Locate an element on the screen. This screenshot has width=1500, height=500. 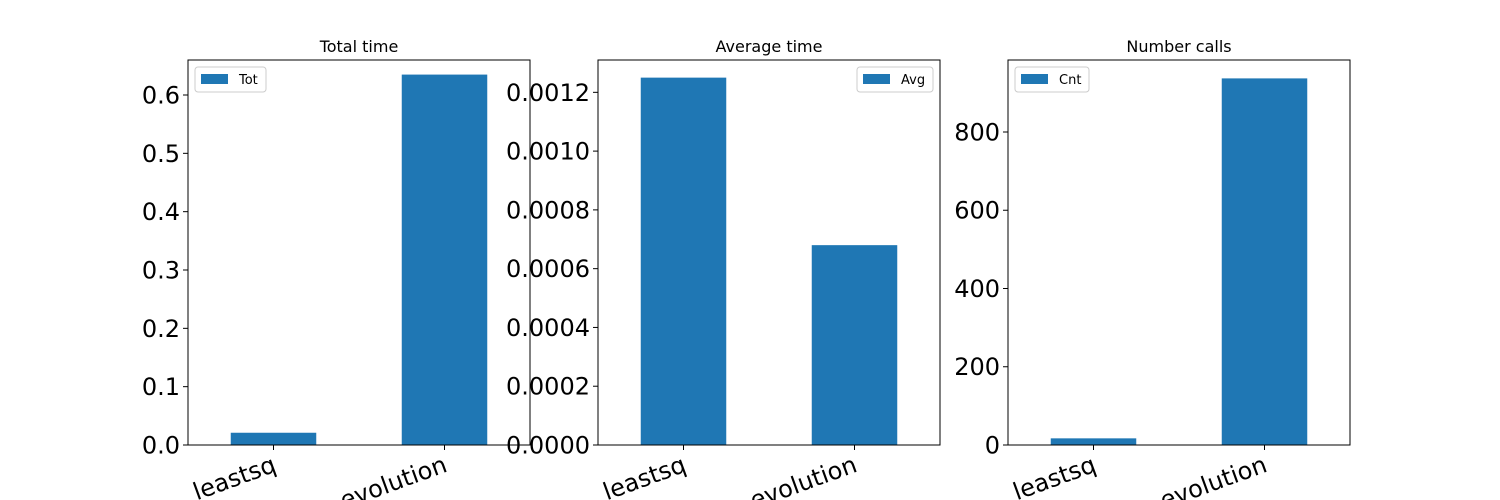
y-tick-label: 400 is located at coordinates (977, 289).